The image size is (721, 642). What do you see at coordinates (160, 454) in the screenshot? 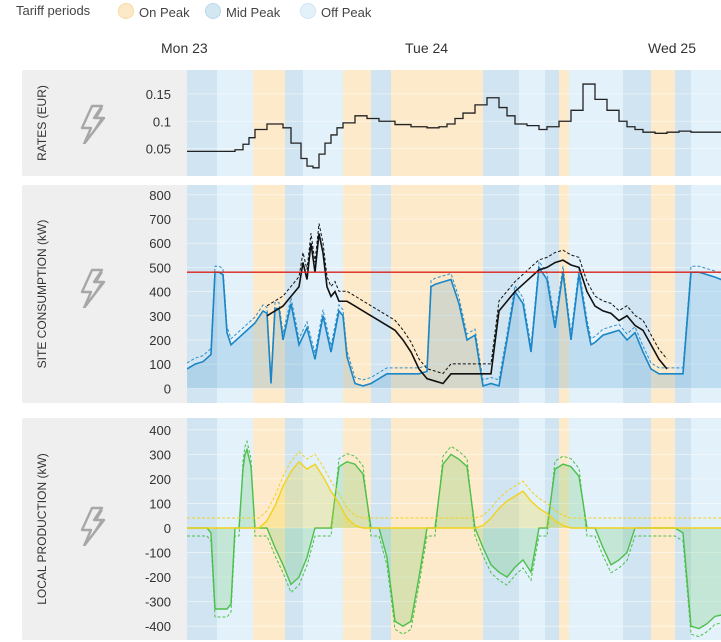
I see `ytick-label-2-7: 300` at bounding box center [160, 454].